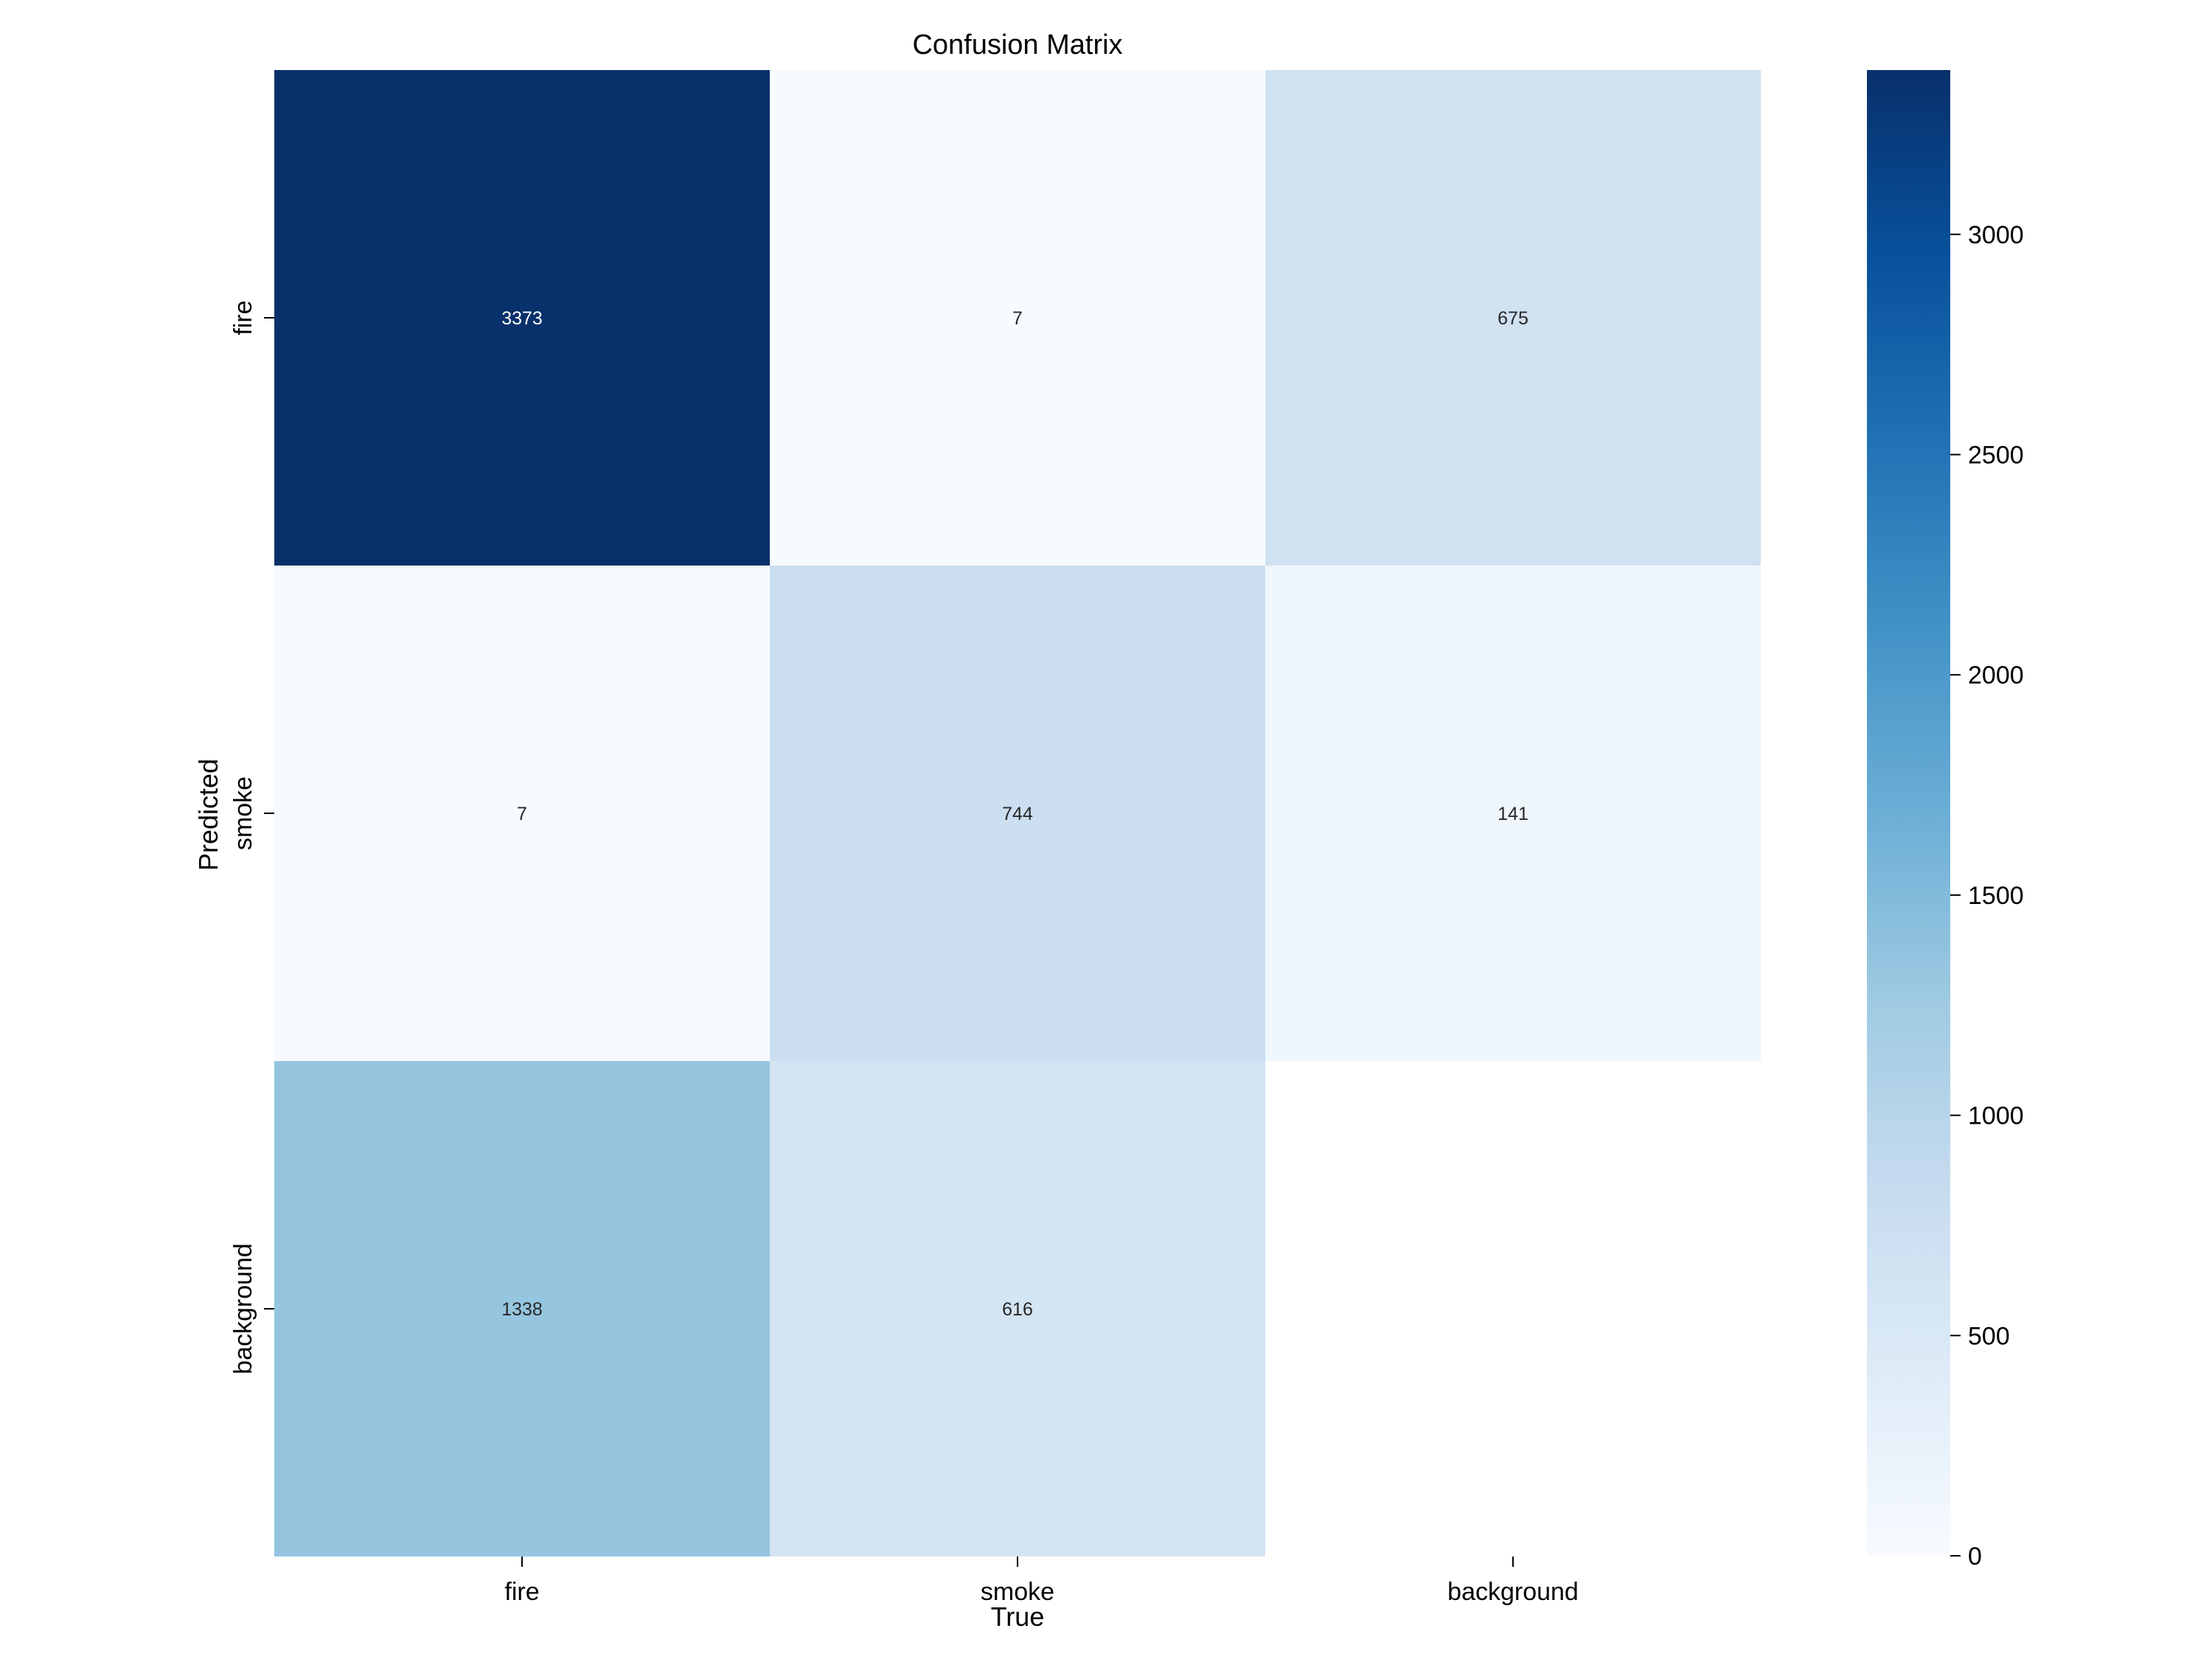 The image size is (2212, 1659). I want to click on cell-smoke-fire, so click(522, 813).